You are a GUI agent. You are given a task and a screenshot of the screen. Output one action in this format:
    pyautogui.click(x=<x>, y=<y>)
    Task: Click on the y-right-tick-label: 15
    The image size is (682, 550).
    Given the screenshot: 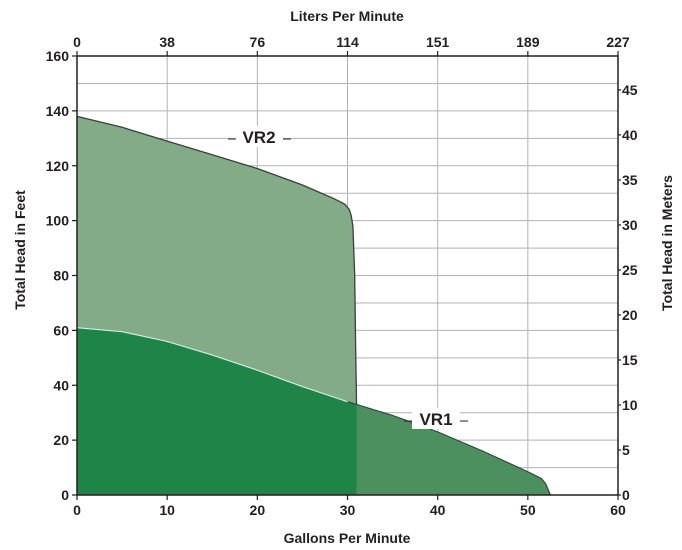 What is the action you would take?
    pyautogui.click(x=630, y=360)
    